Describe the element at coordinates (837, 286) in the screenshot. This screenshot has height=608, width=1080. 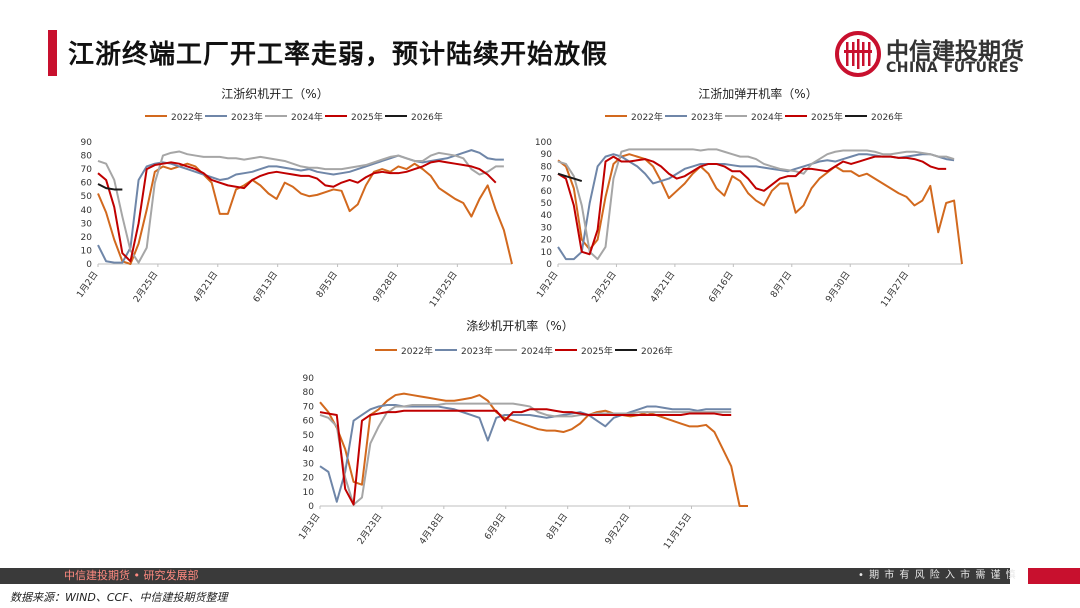
I see `x-tick-label: 9月30日` at that location.